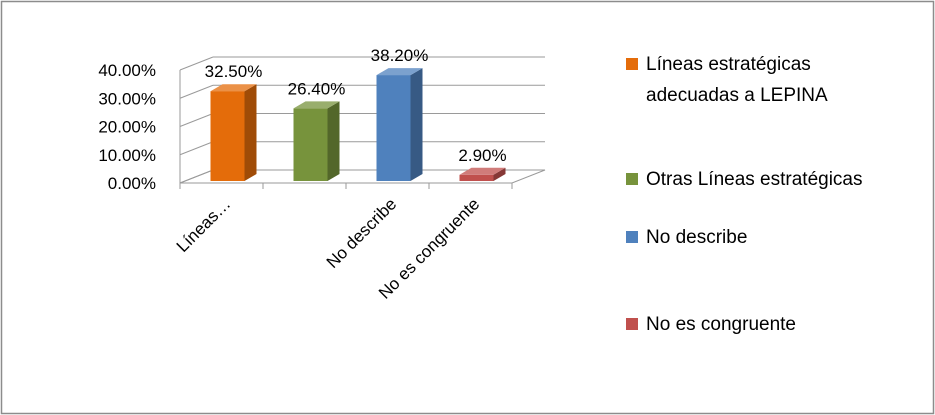 The height and width of the screenshot is (415, 935). Describe the element at coordinates (362, 176) in the screenshot. I see `chart-floor` at that location.